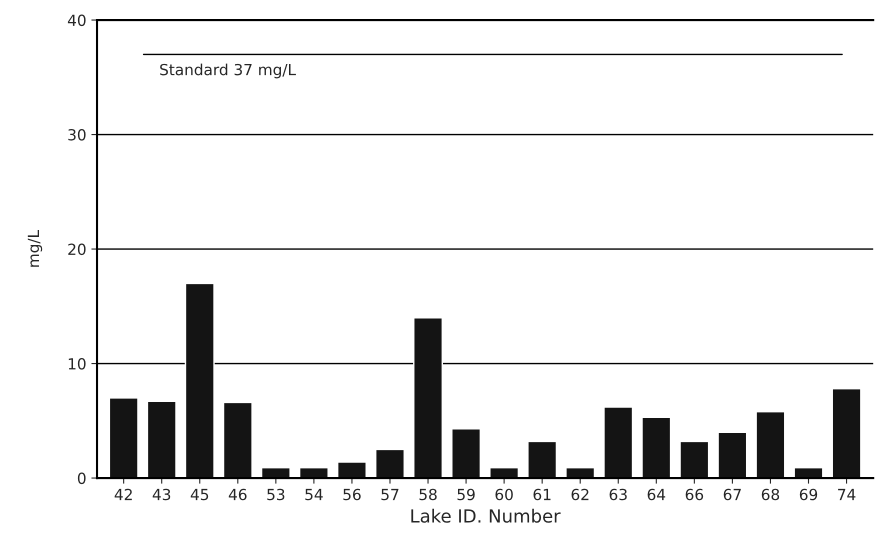  Describe the element at coordinates (35, 248) in the screenshot. I see `y-axis-title: mg/L` at that location.